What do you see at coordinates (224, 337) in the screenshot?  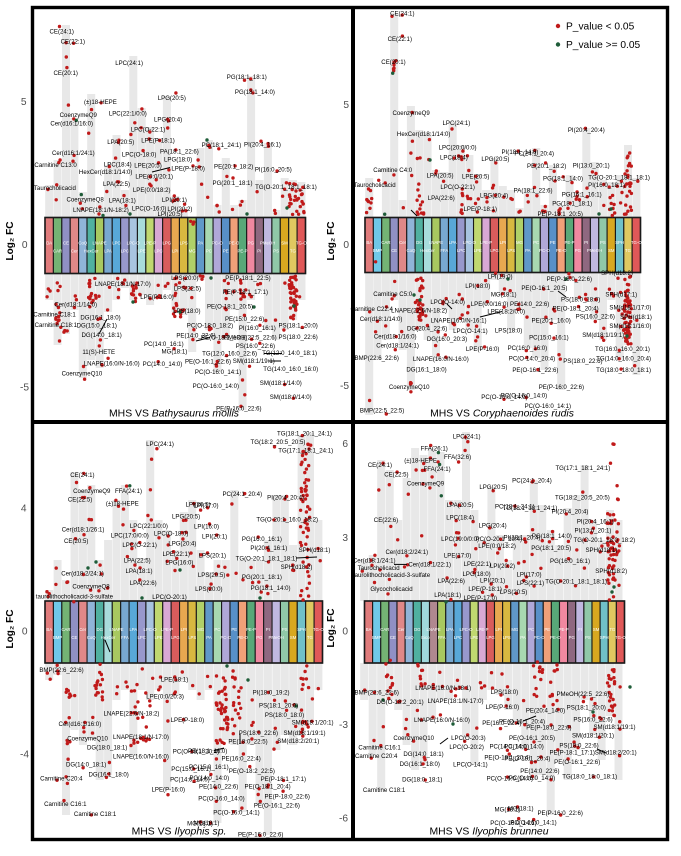 I see `svg-text: PE(O-18:2_18:1)` at bounding box center [224, 337].